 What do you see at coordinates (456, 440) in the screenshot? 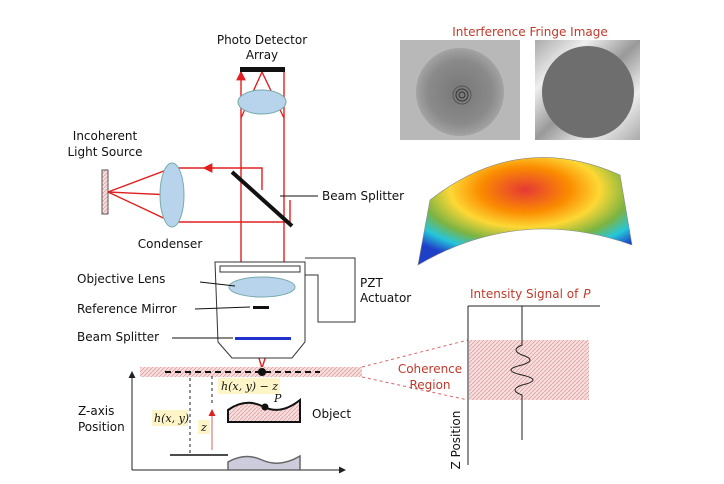
I see `z-position-label: Z Position` at bounding box center [456, 440].